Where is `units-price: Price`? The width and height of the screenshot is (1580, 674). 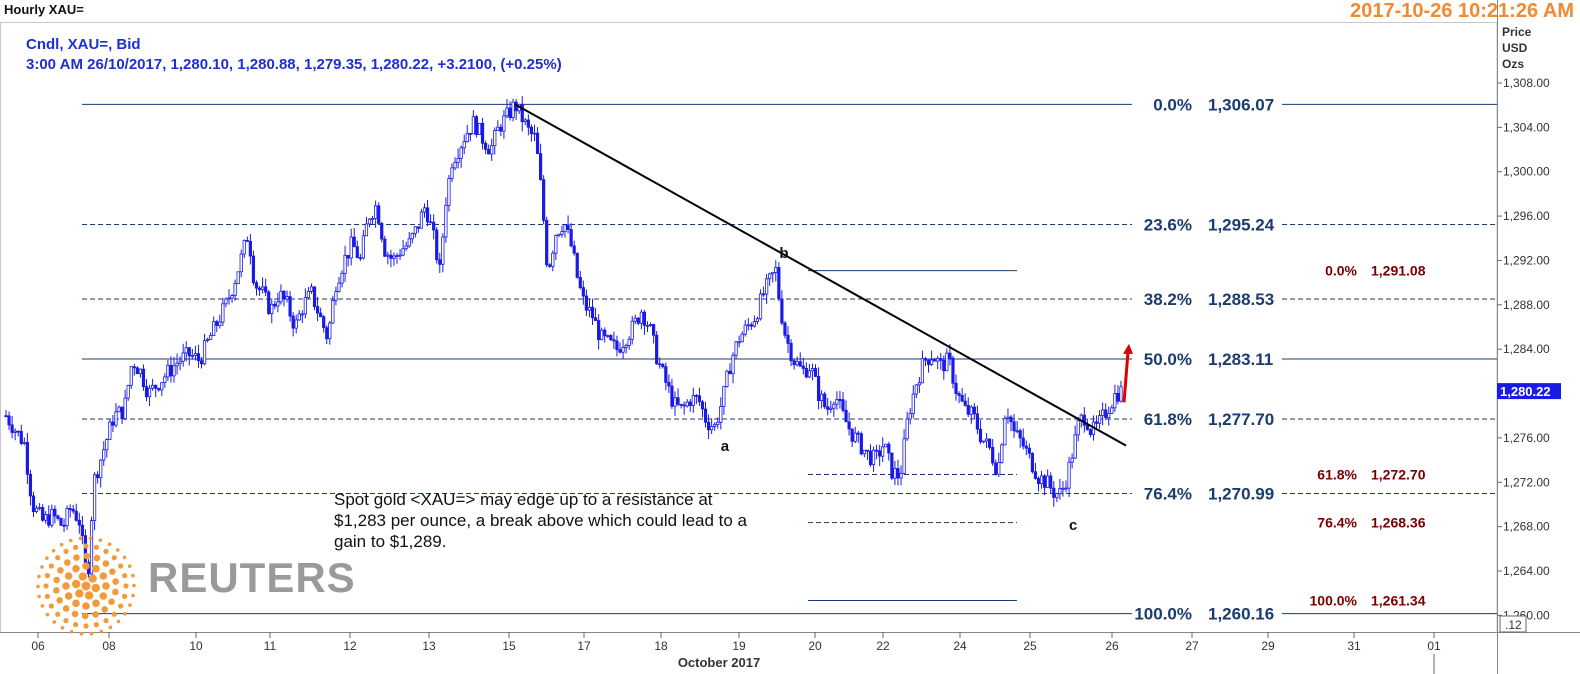 units-price: Price is located at coordinates (1517, 32).